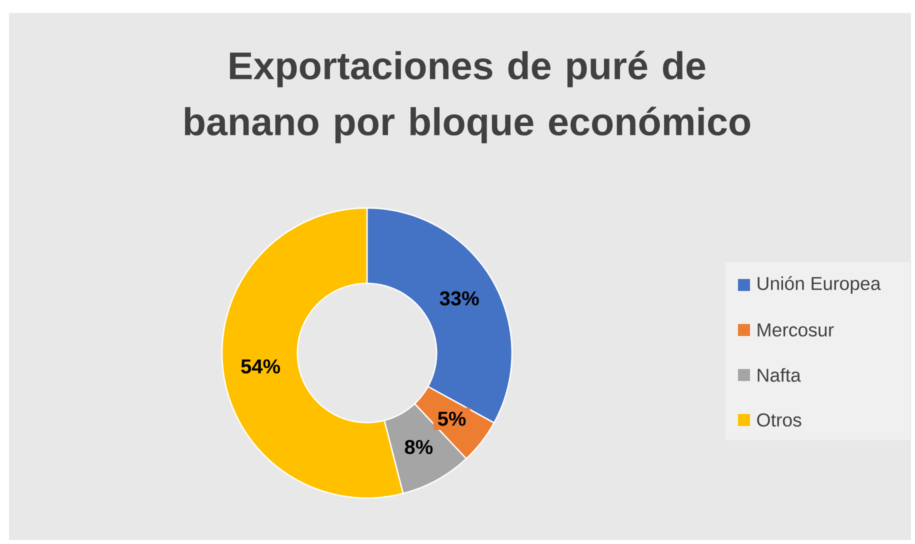 The width and height of the screenshot is (915, 544). What do you see at coordinates (260, 366) in the screenshot?
I see `data-label: 54%` at bounding box center [260, 366].